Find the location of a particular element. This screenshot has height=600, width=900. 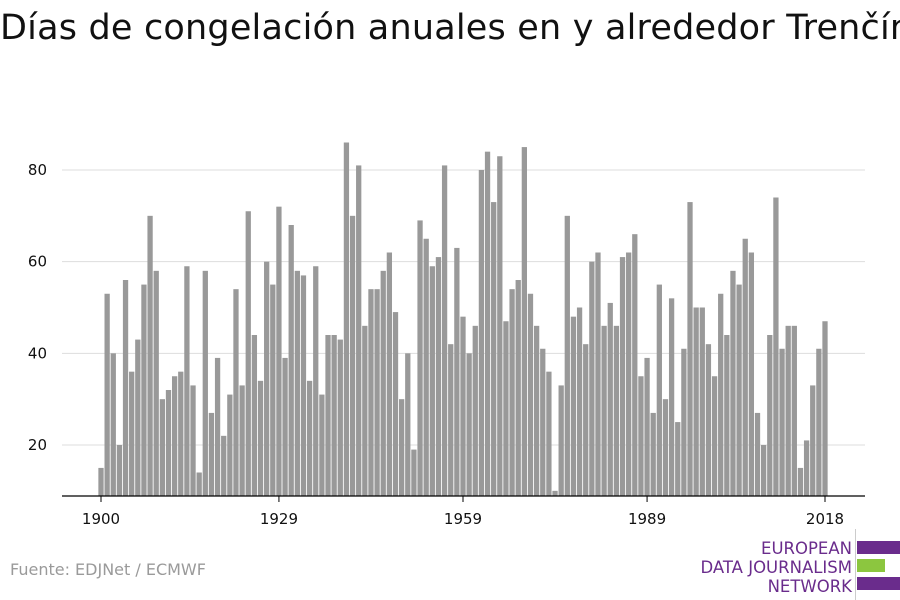

bar-1901 is located at coordinates (107, 394).